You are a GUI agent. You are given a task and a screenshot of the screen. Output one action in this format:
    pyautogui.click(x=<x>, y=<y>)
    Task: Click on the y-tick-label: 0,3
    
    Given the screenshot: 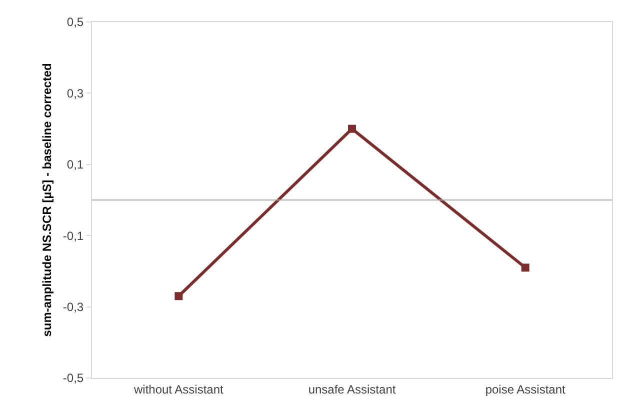 What is the action you would take?
    pyautogui.click(x=75, y=93)
    